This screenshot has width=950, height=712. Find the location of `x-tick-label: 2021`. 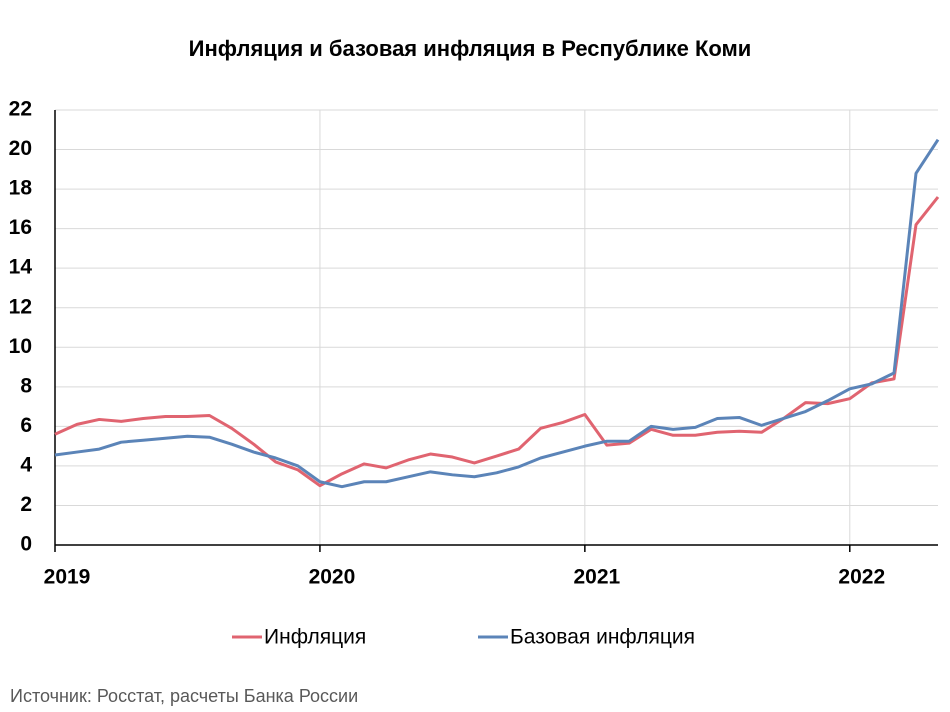

x-tick-label: 2021 is located at coordinates (596, 577).